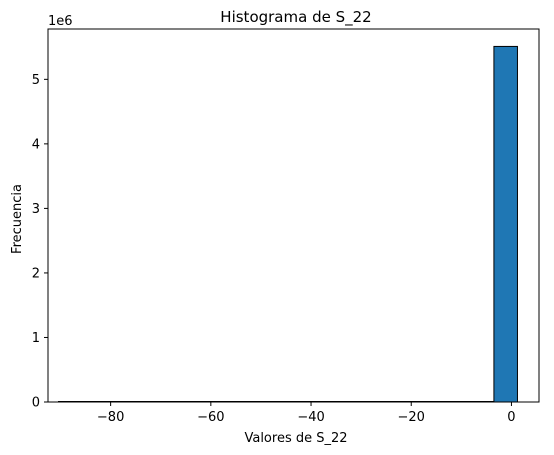  I want to click on x-tick-label: 0, so click(511, 417).